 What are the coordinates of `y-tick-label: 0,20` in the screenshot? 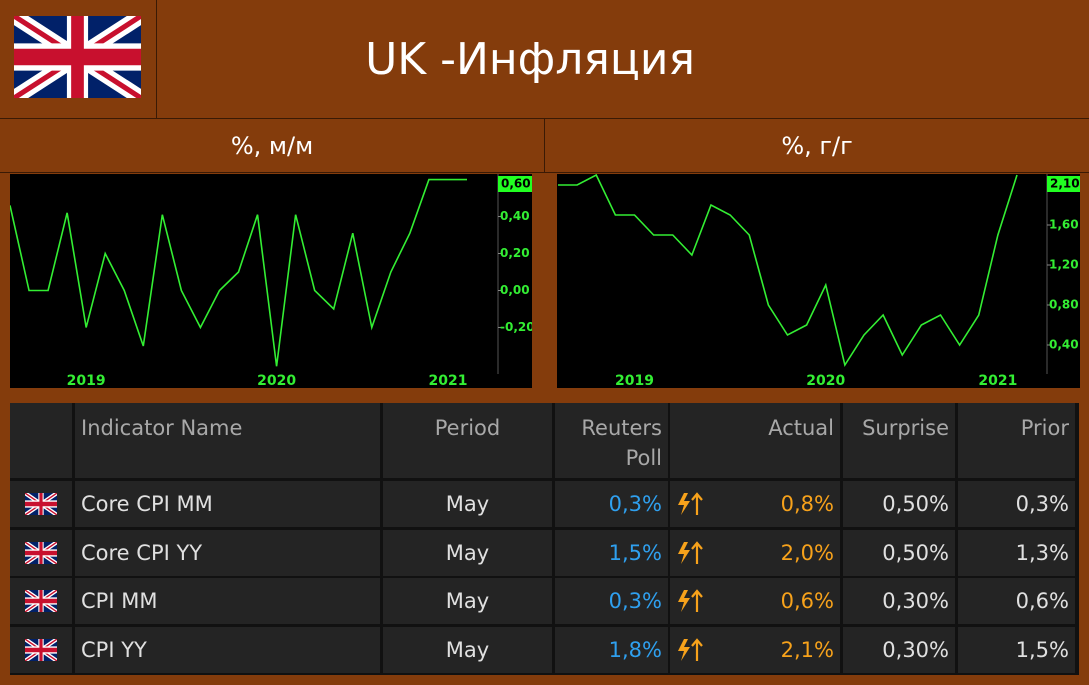 It's located at (515, 253).